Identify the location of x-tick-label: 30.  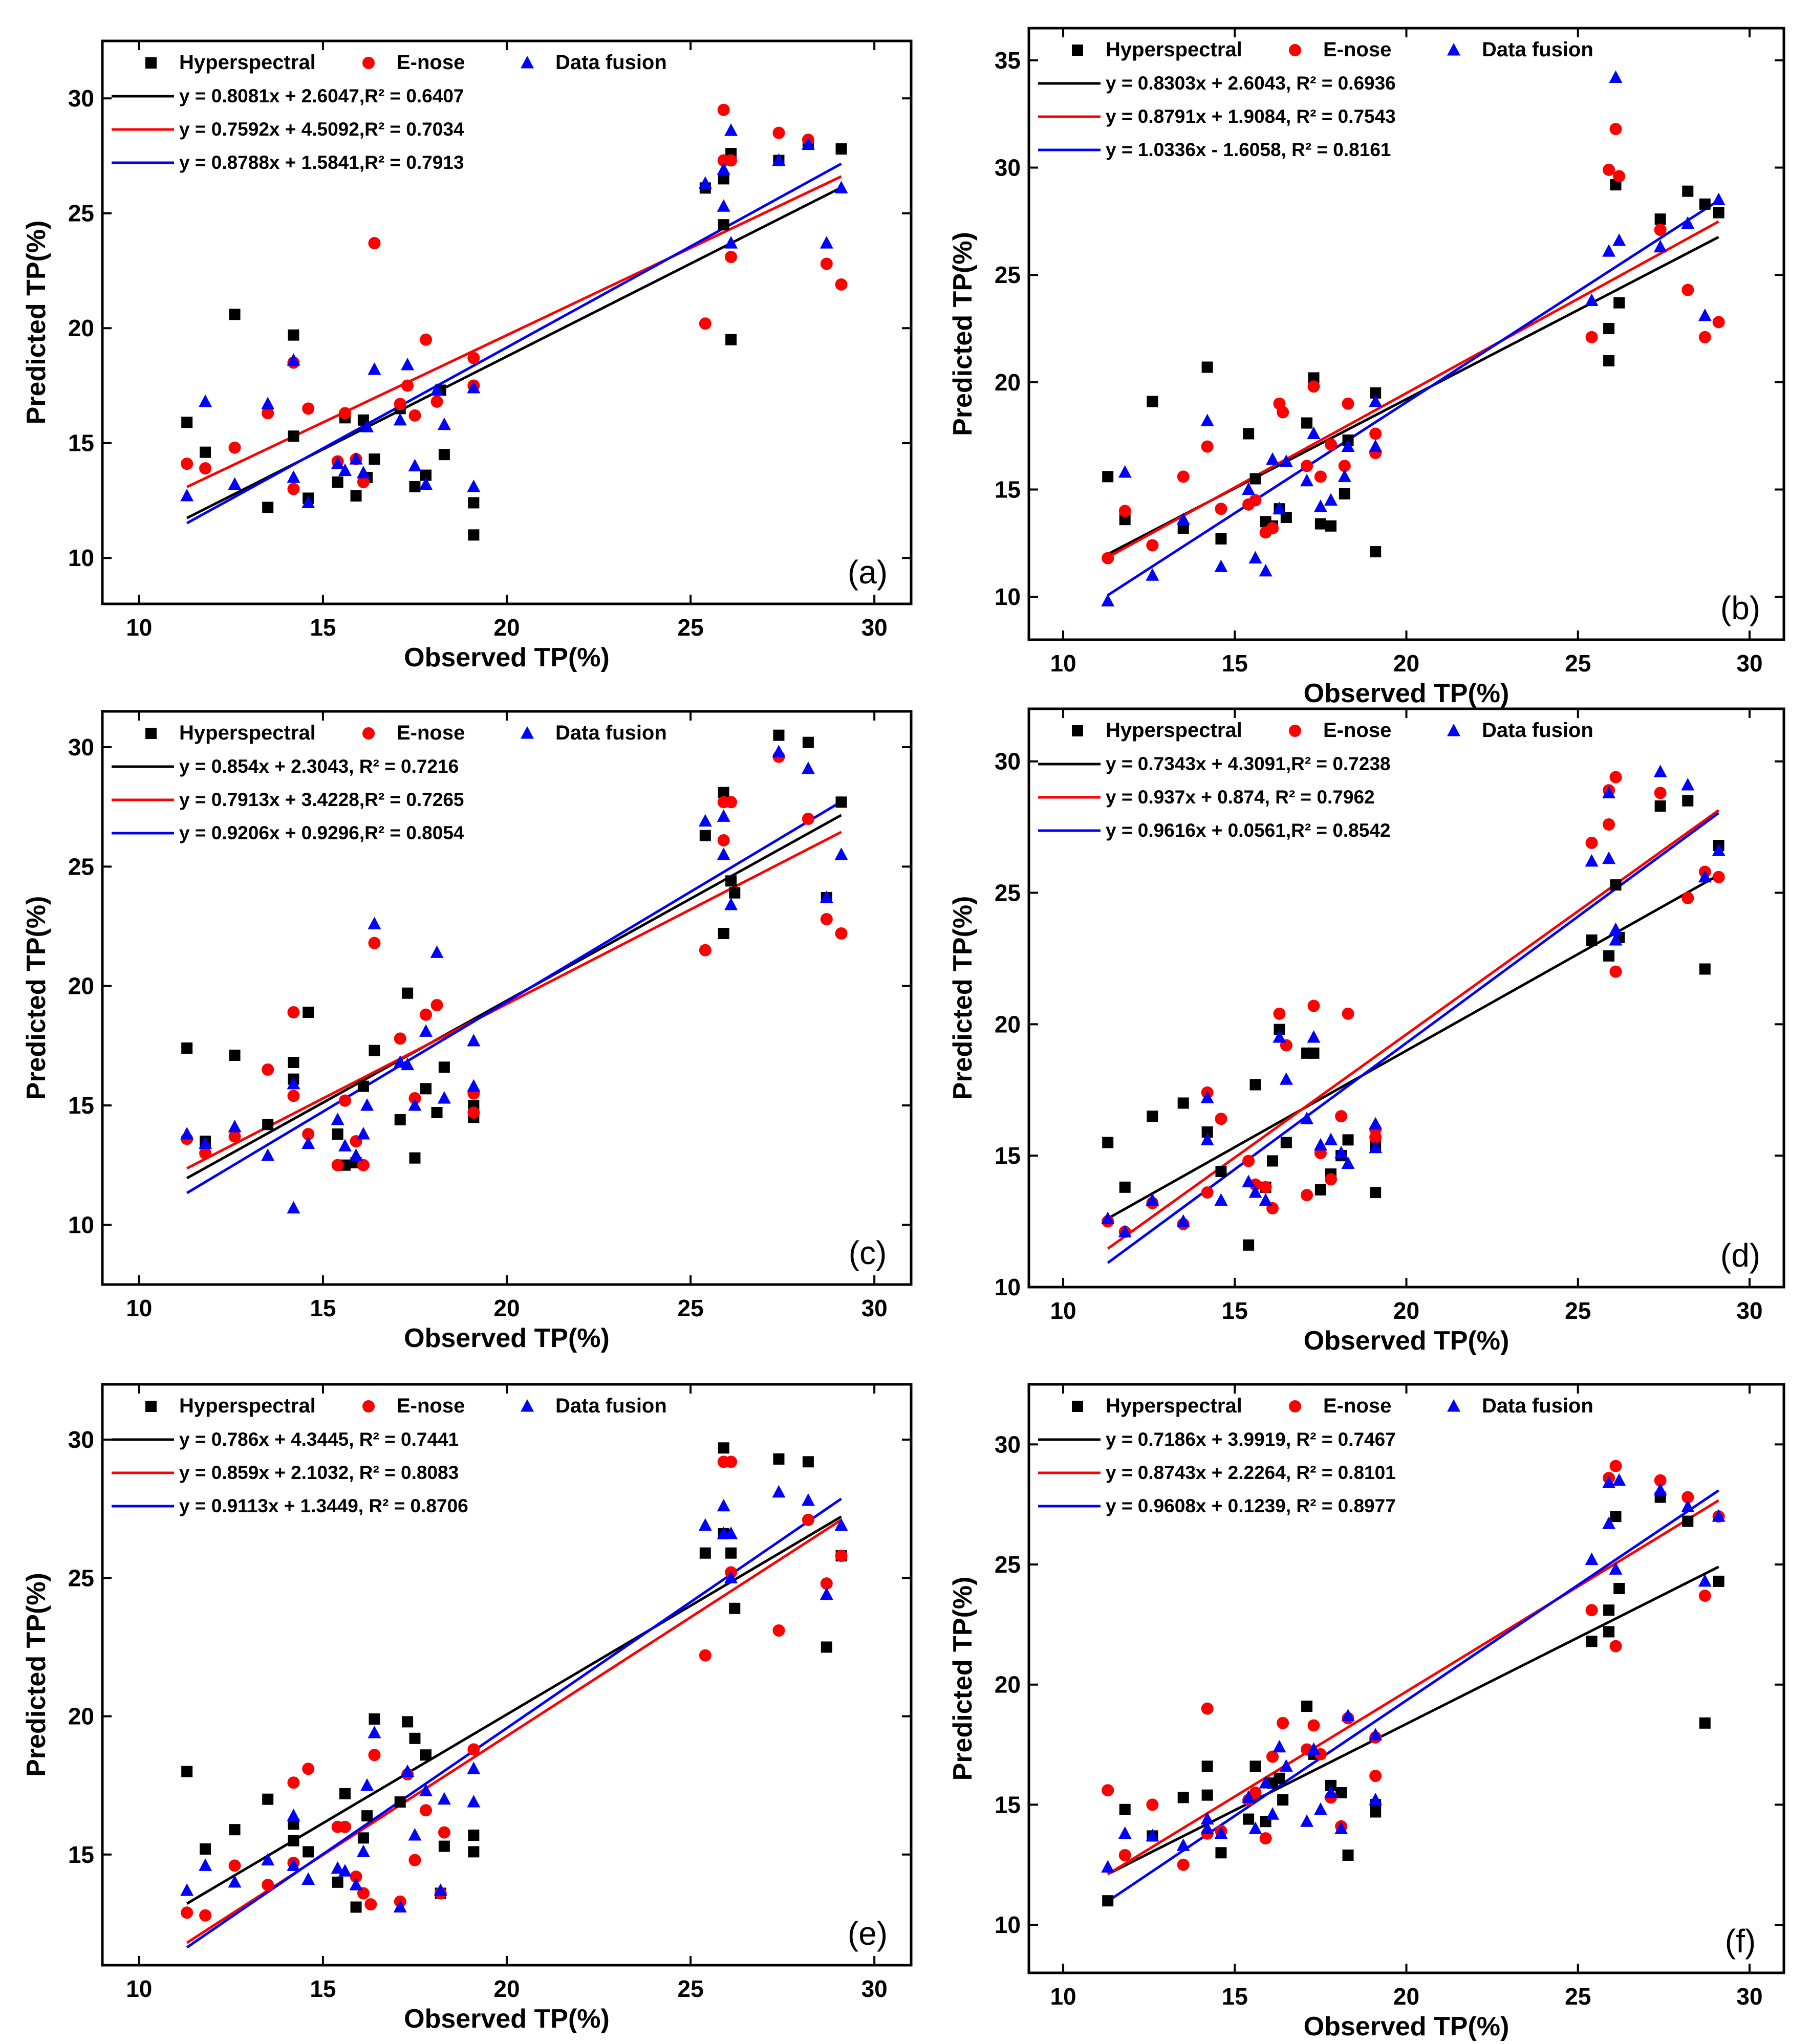
(1749, 1310).